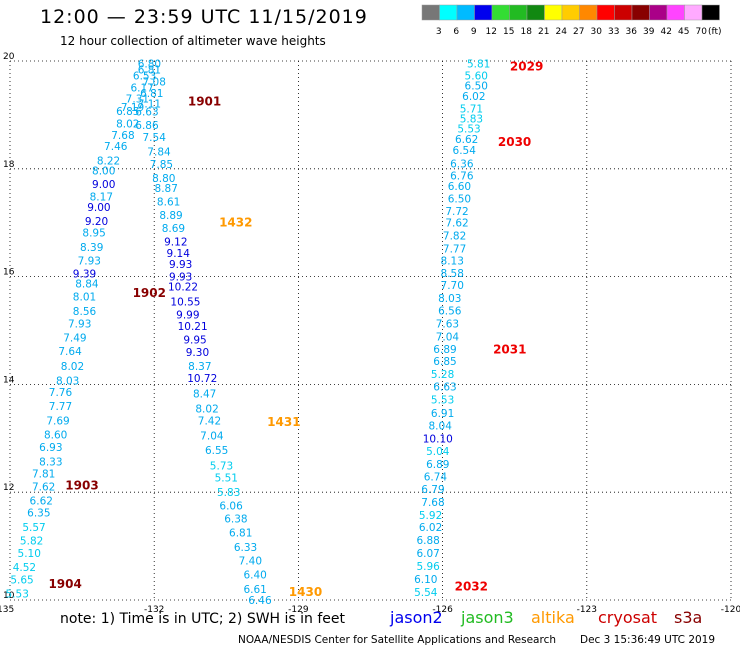 This screenshot has width=740, height=650. Describe the element at coordinates (649, 32) in the screenshot. I see `legend-label: 39` at that location.